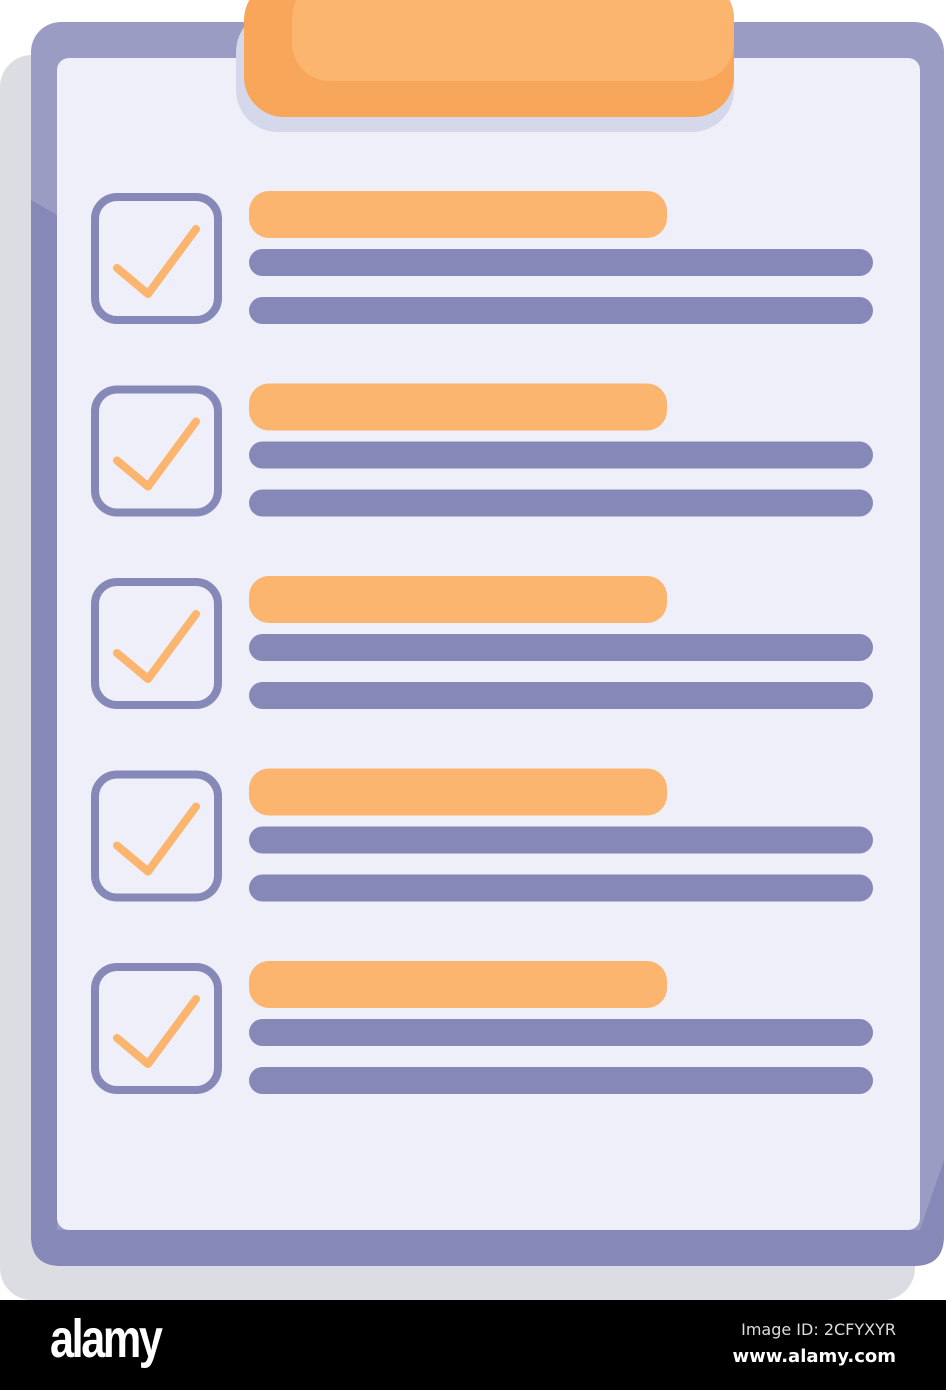  What do you see at coordinates (106, 1339) in the screenshot?
I see `alamy-logo: alamy` at bounding box center [106, 1339].